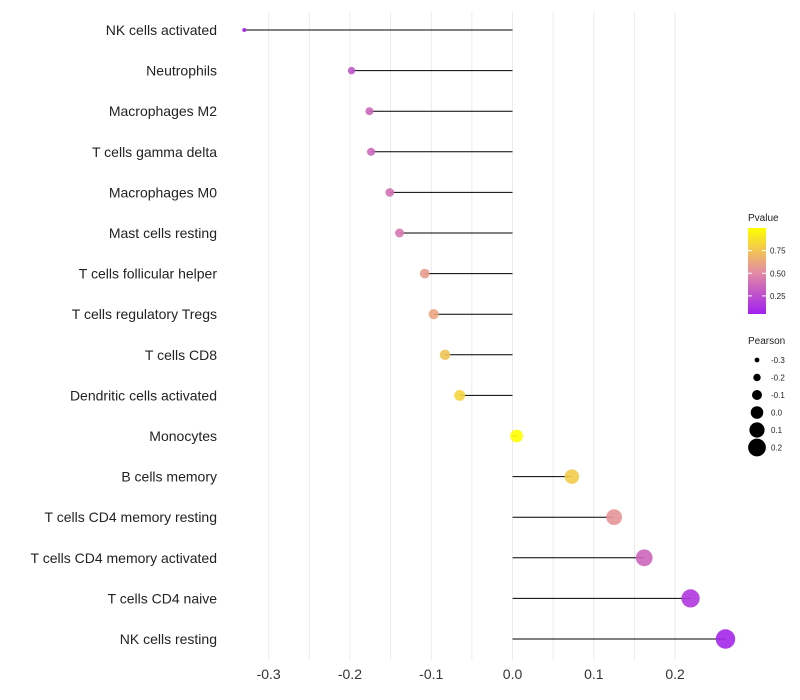  Describe the element at coordinates (778, 273) in the screenshot. I see `colorbar-tick-label: 0.50` at that location.